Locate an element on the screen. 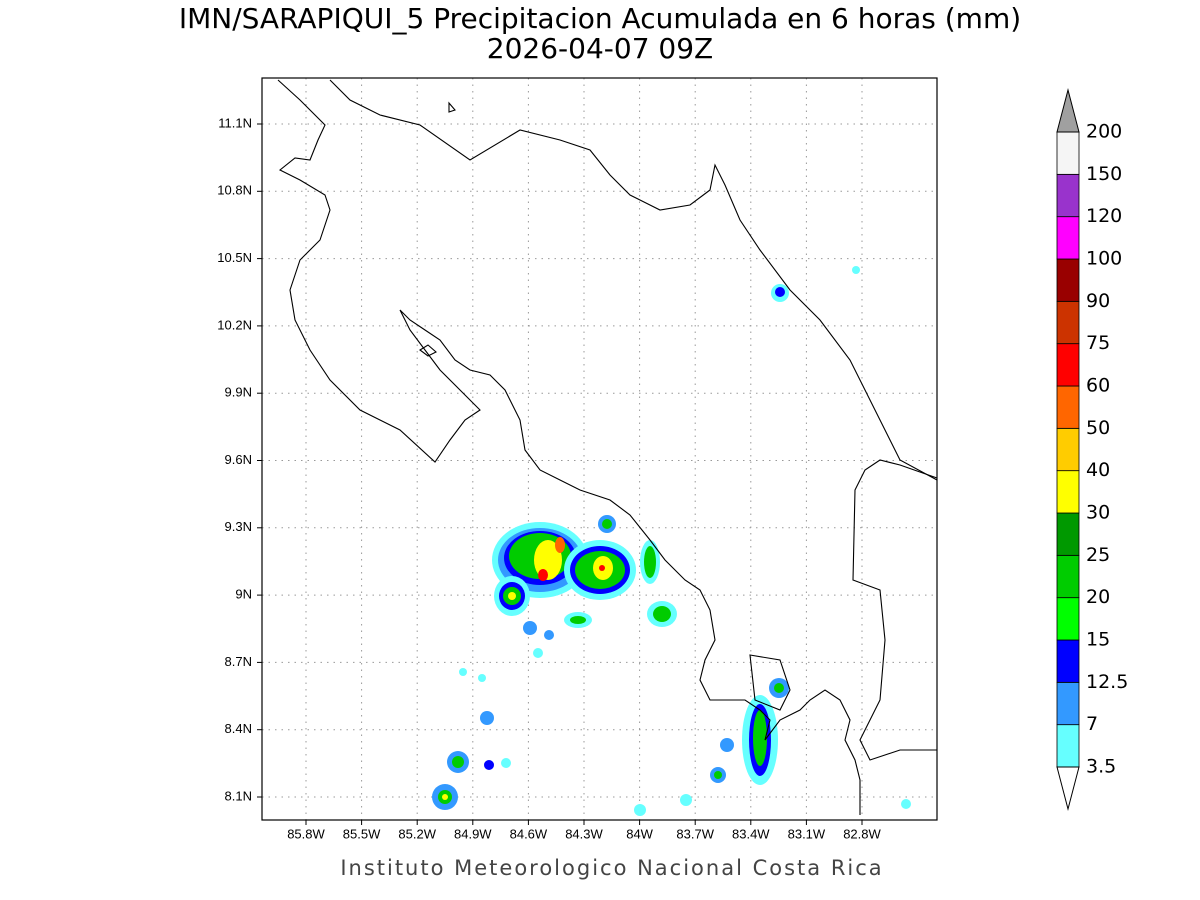  lon-tick-label: 84.3W is located at coordinates (584, 833).